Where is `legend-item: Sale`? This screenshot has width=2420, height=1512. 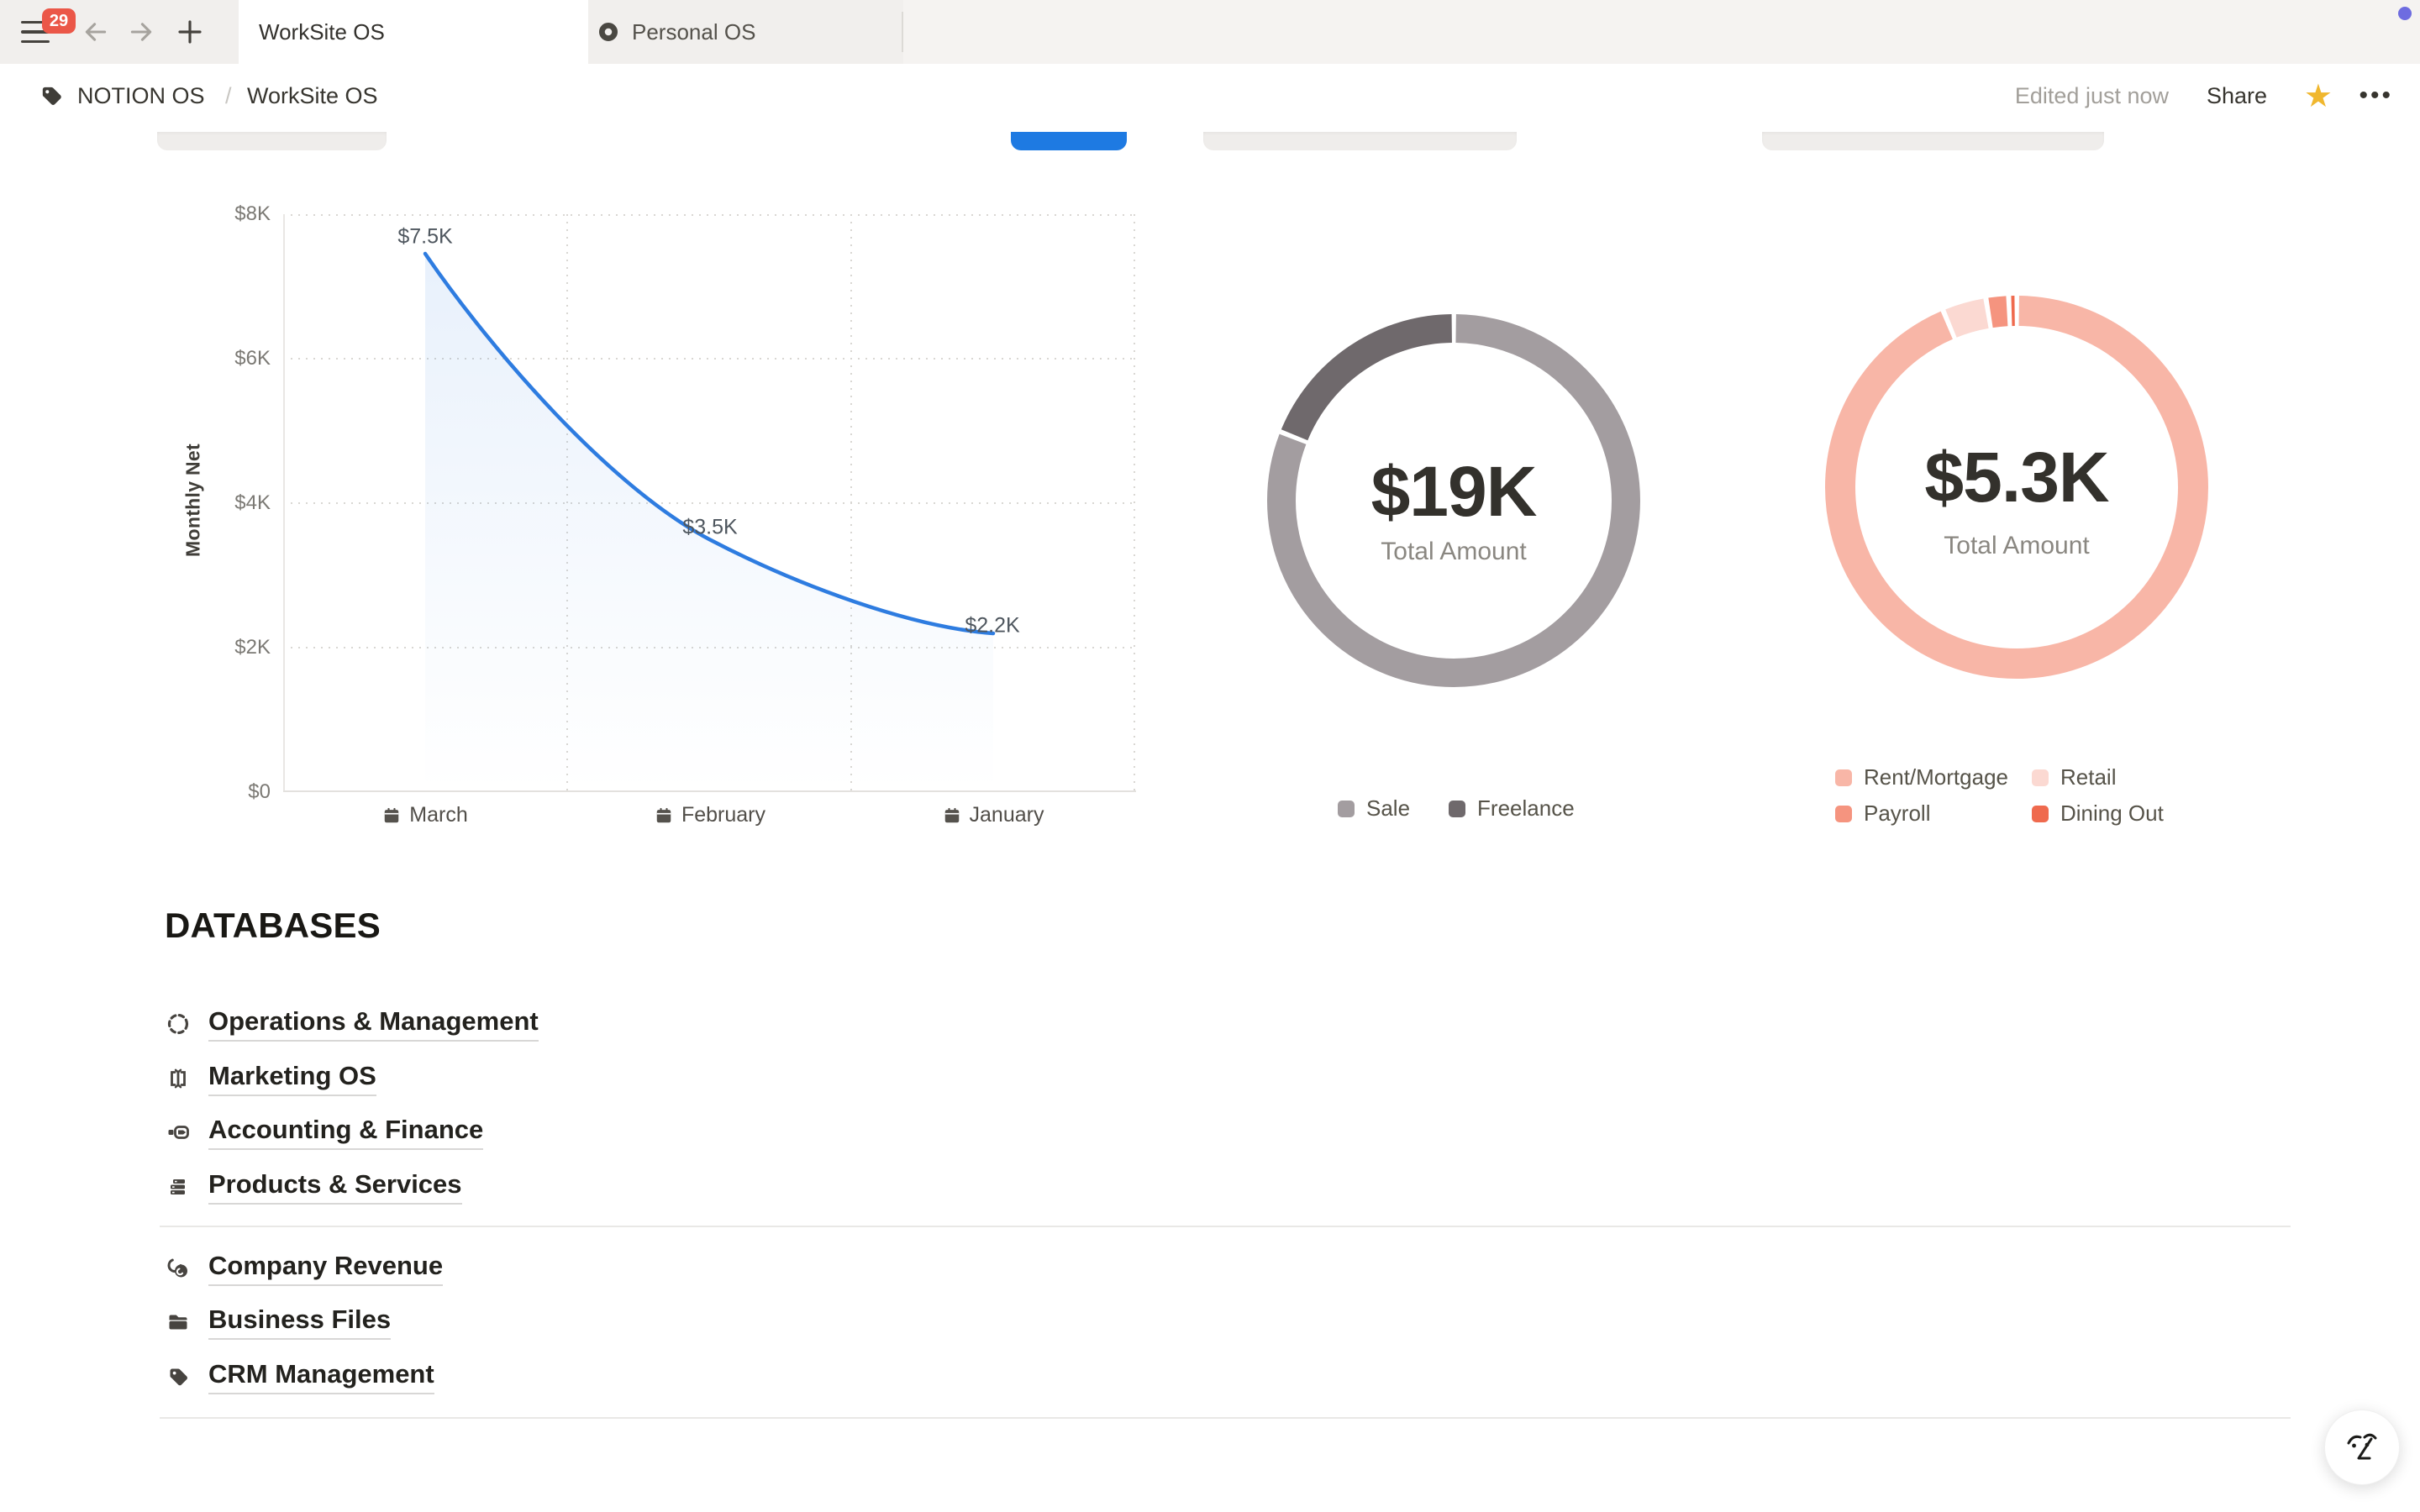
legend-item: Sale is located at coordinates (1374, 808).